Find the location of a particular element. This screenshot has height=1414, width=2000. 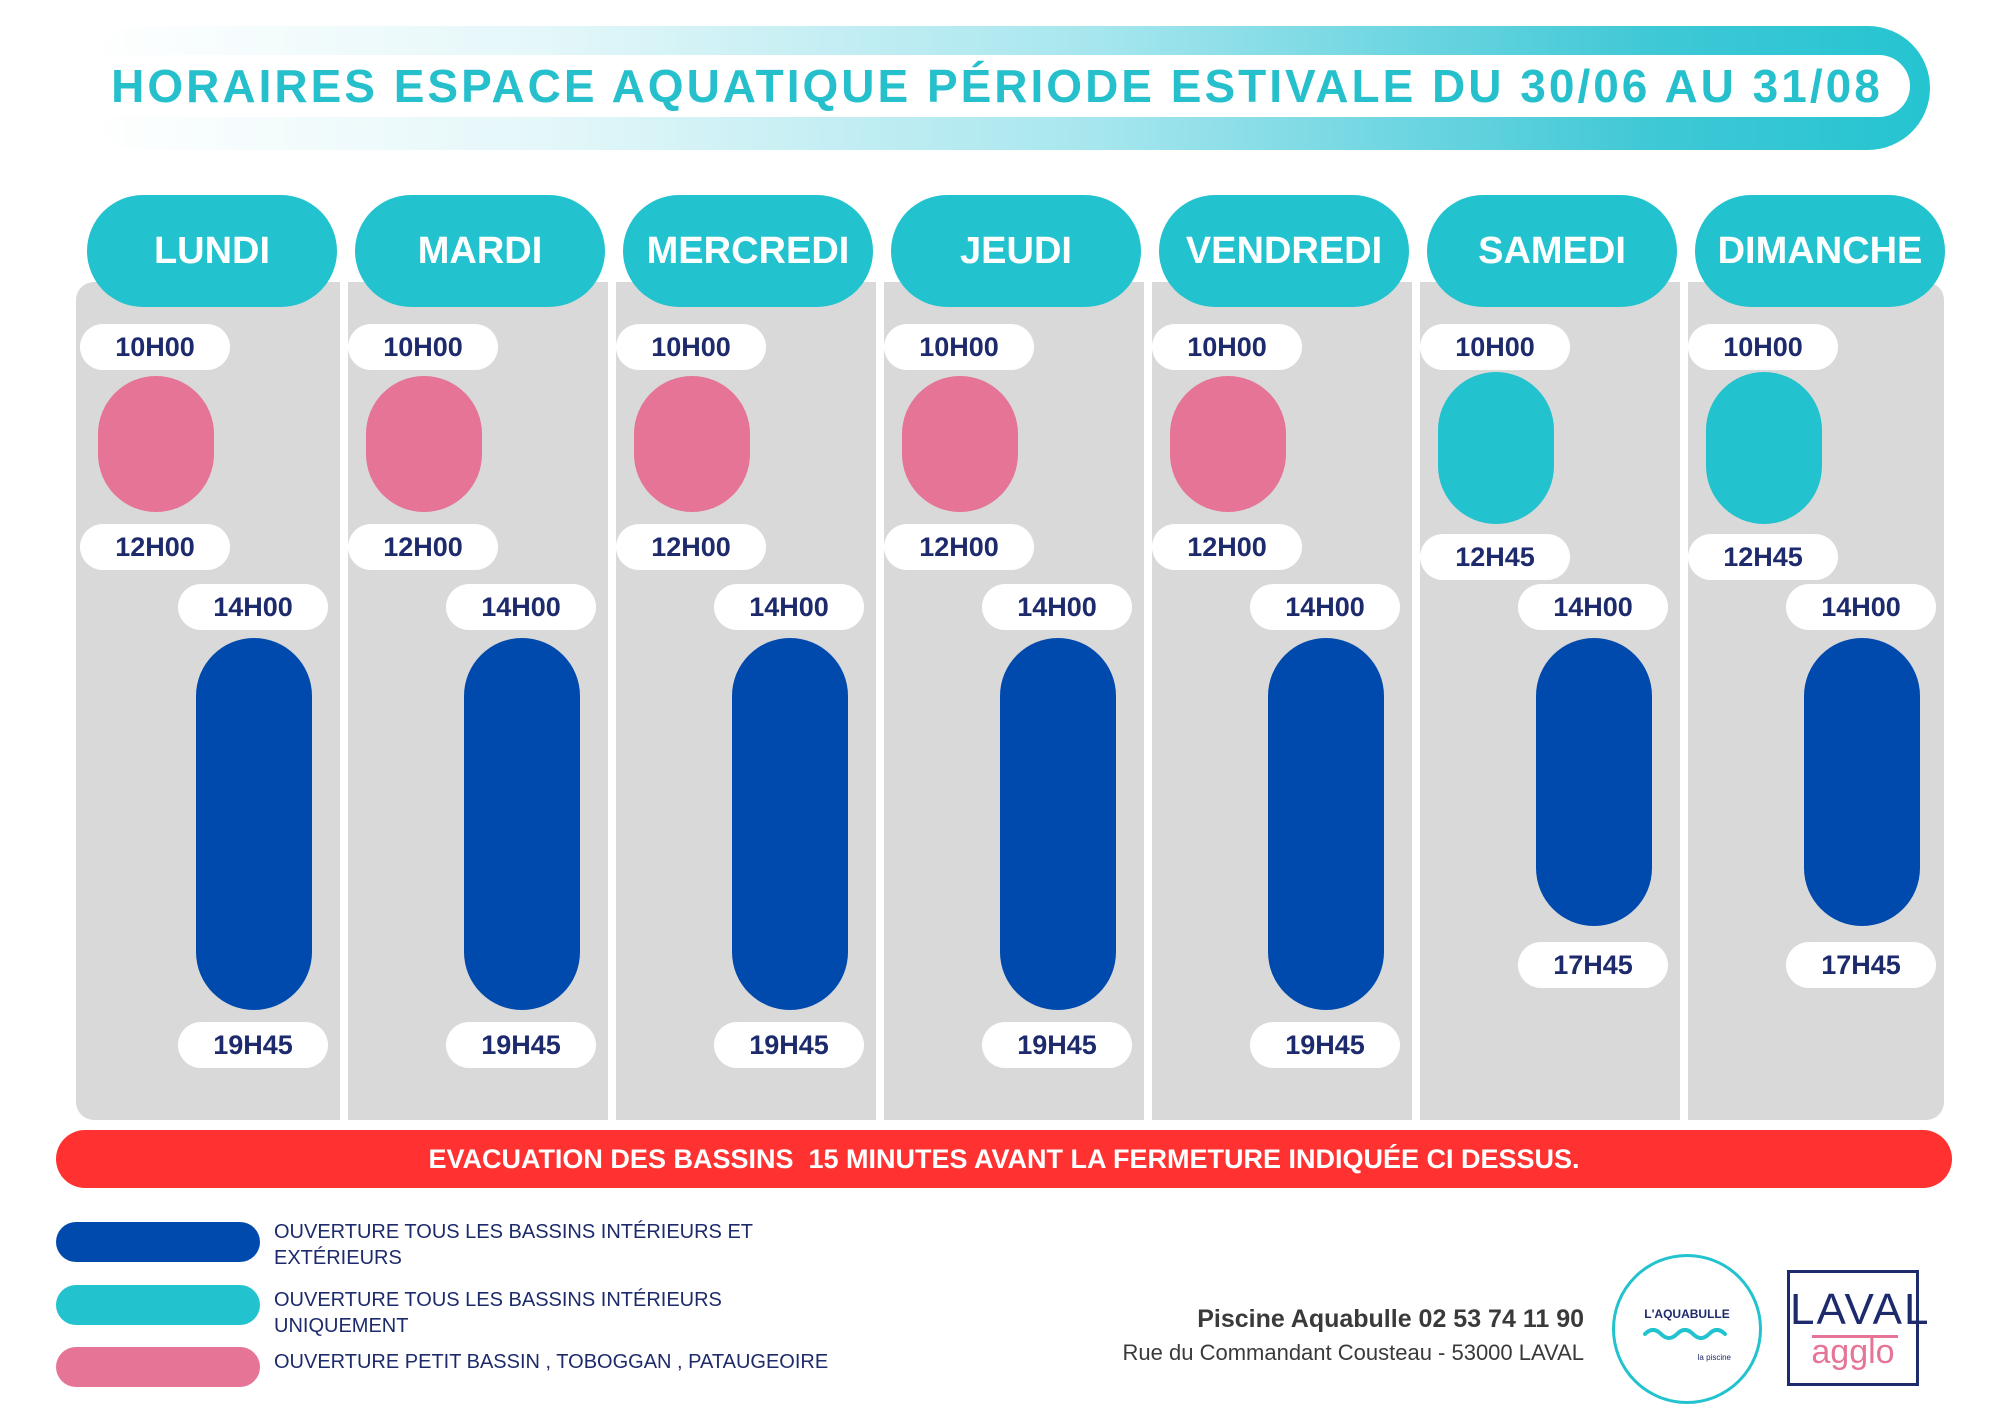

day-header-vendredi: VENDREDI is located at coordinates (1284, 251).